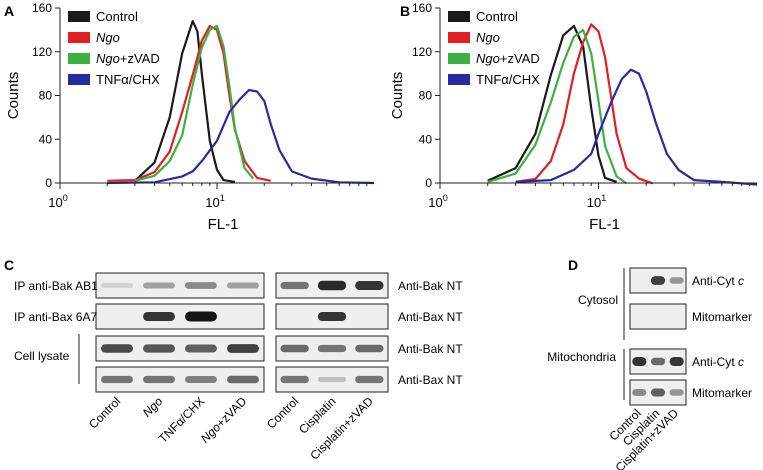 This screenshot has height=470, width=763. I want to click on panel-letter-a: A, so click(9, 11).